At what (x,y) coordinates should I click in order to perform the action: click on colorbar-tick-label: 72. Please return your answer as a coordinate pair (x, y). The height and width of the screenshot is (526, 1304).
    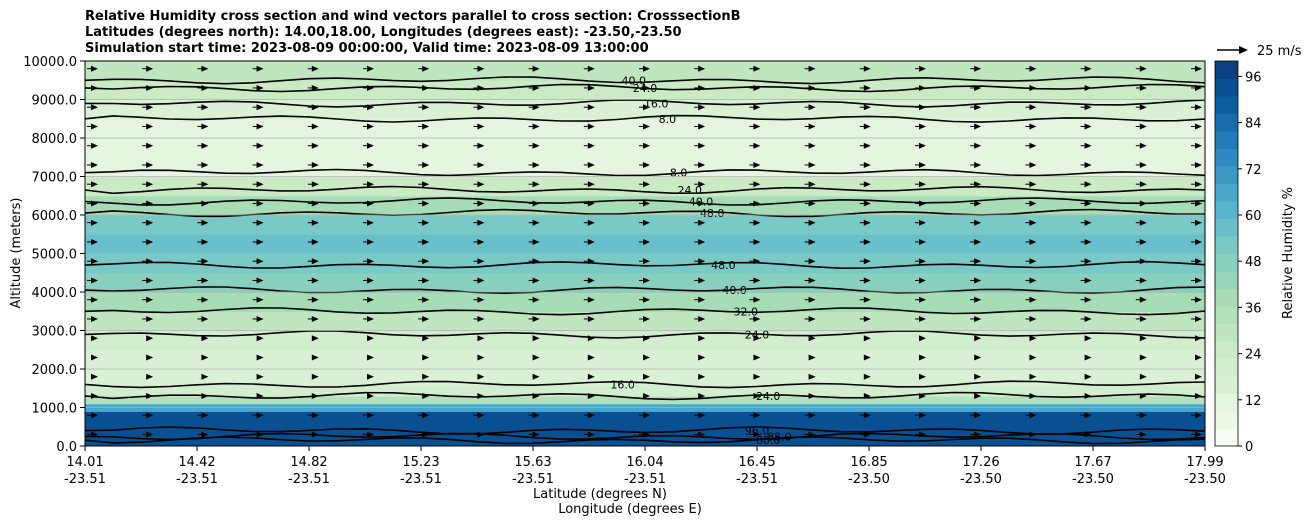
    Looking at the image, I should click on (1253, 170).